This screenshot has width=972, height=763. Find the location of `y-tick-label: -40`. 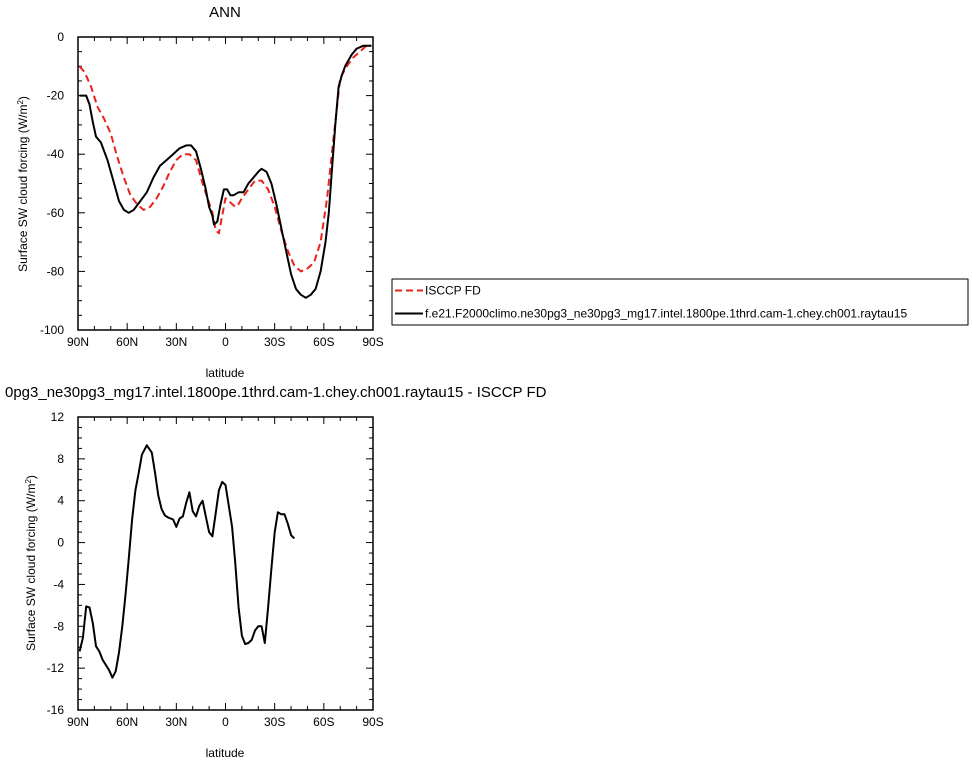

y-tick-label: -40 is located at coordinates (56, 154).